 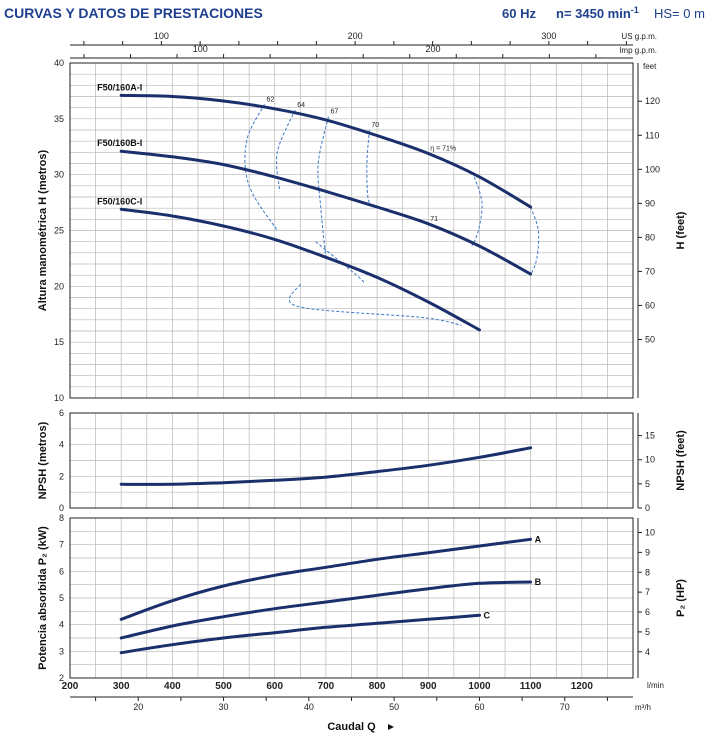 What do you see at coordinates (582, 686) in the screenshot?
I see `x-tick-label: 1200` at bounding box center [582, 686].